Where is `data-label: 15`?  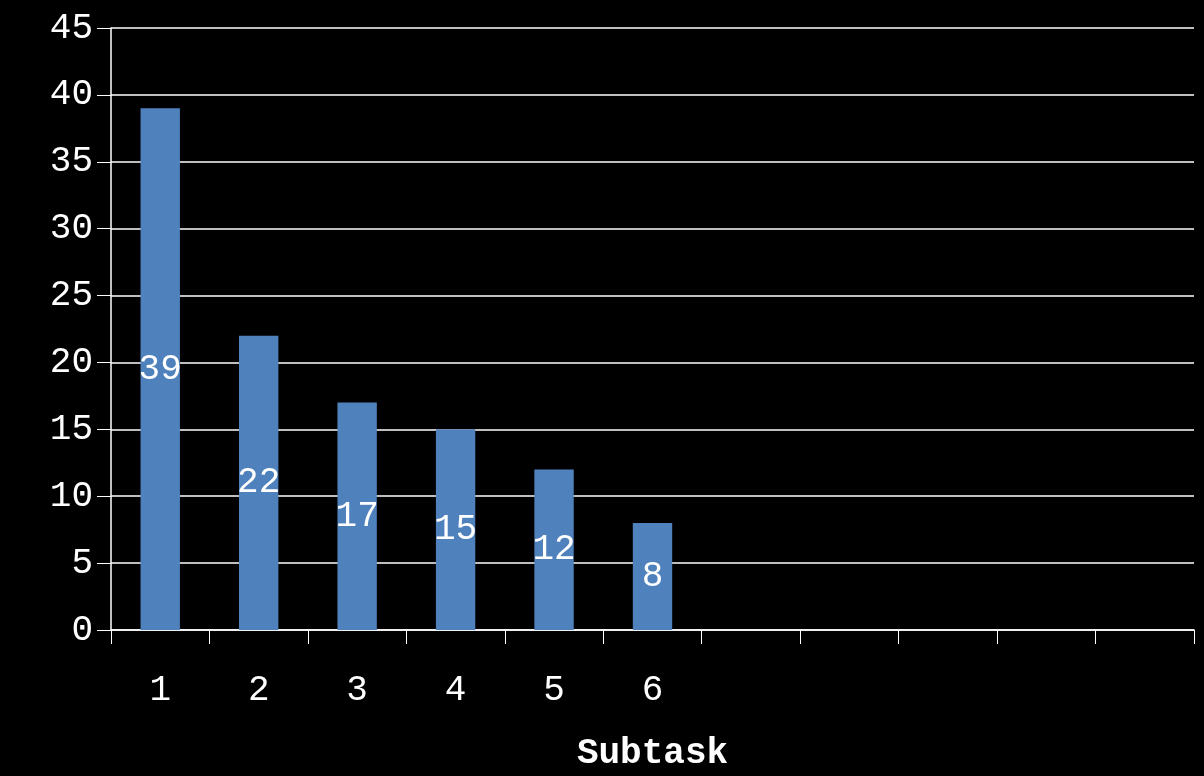 data-label: 15 is located at coordinates (455, 530).